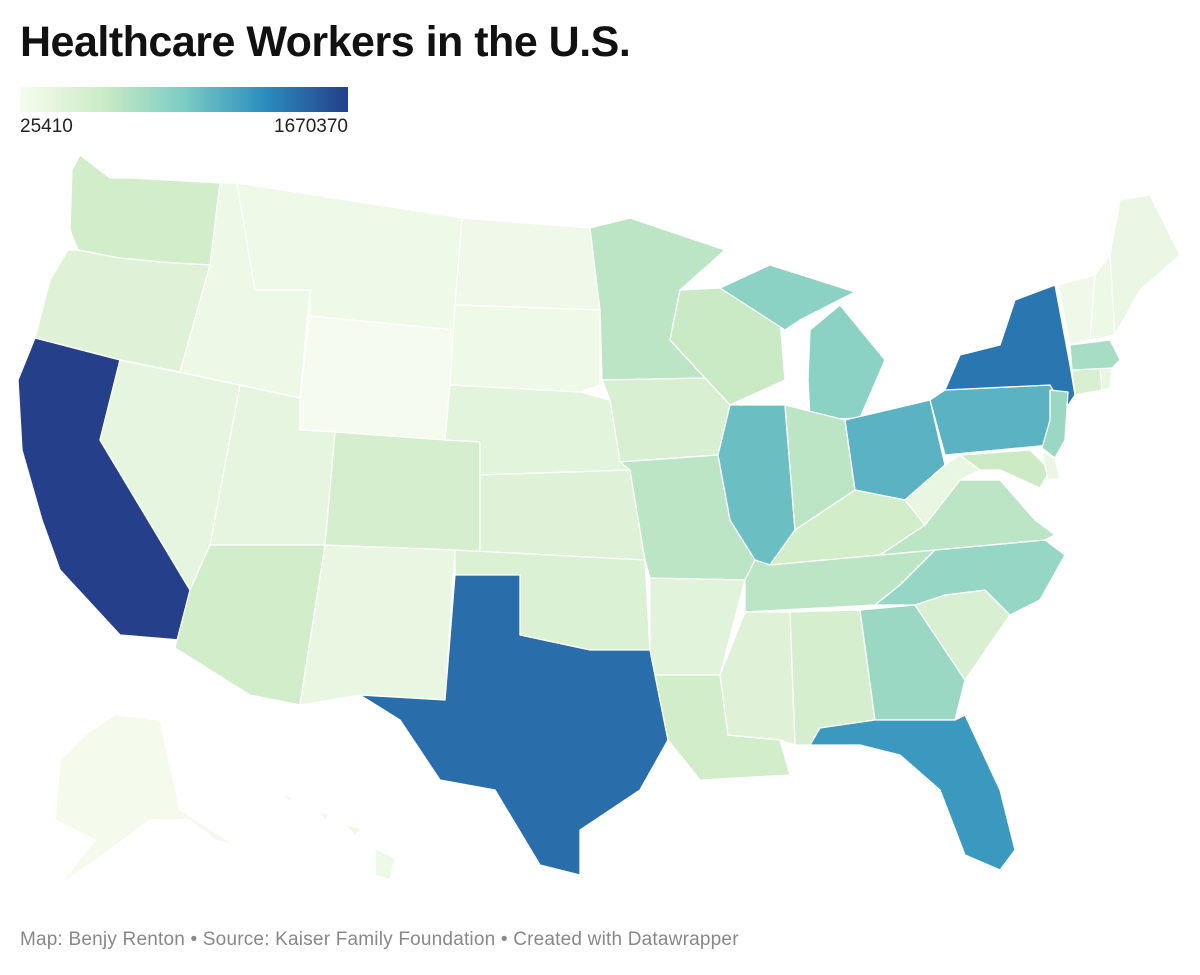 The image size is (1200, 975). Describe the element at coordinates (1087, 381) in the screenshot. I see `state-connecticut` at that location.